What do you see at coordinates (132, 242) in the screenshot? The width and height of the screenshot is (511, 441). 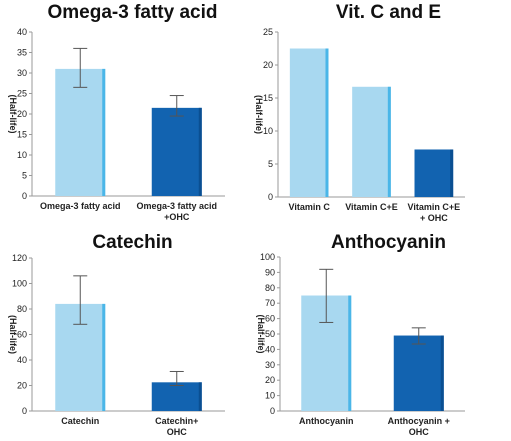 I see `chart-title: Catechin` at bounding box center [132, 242].